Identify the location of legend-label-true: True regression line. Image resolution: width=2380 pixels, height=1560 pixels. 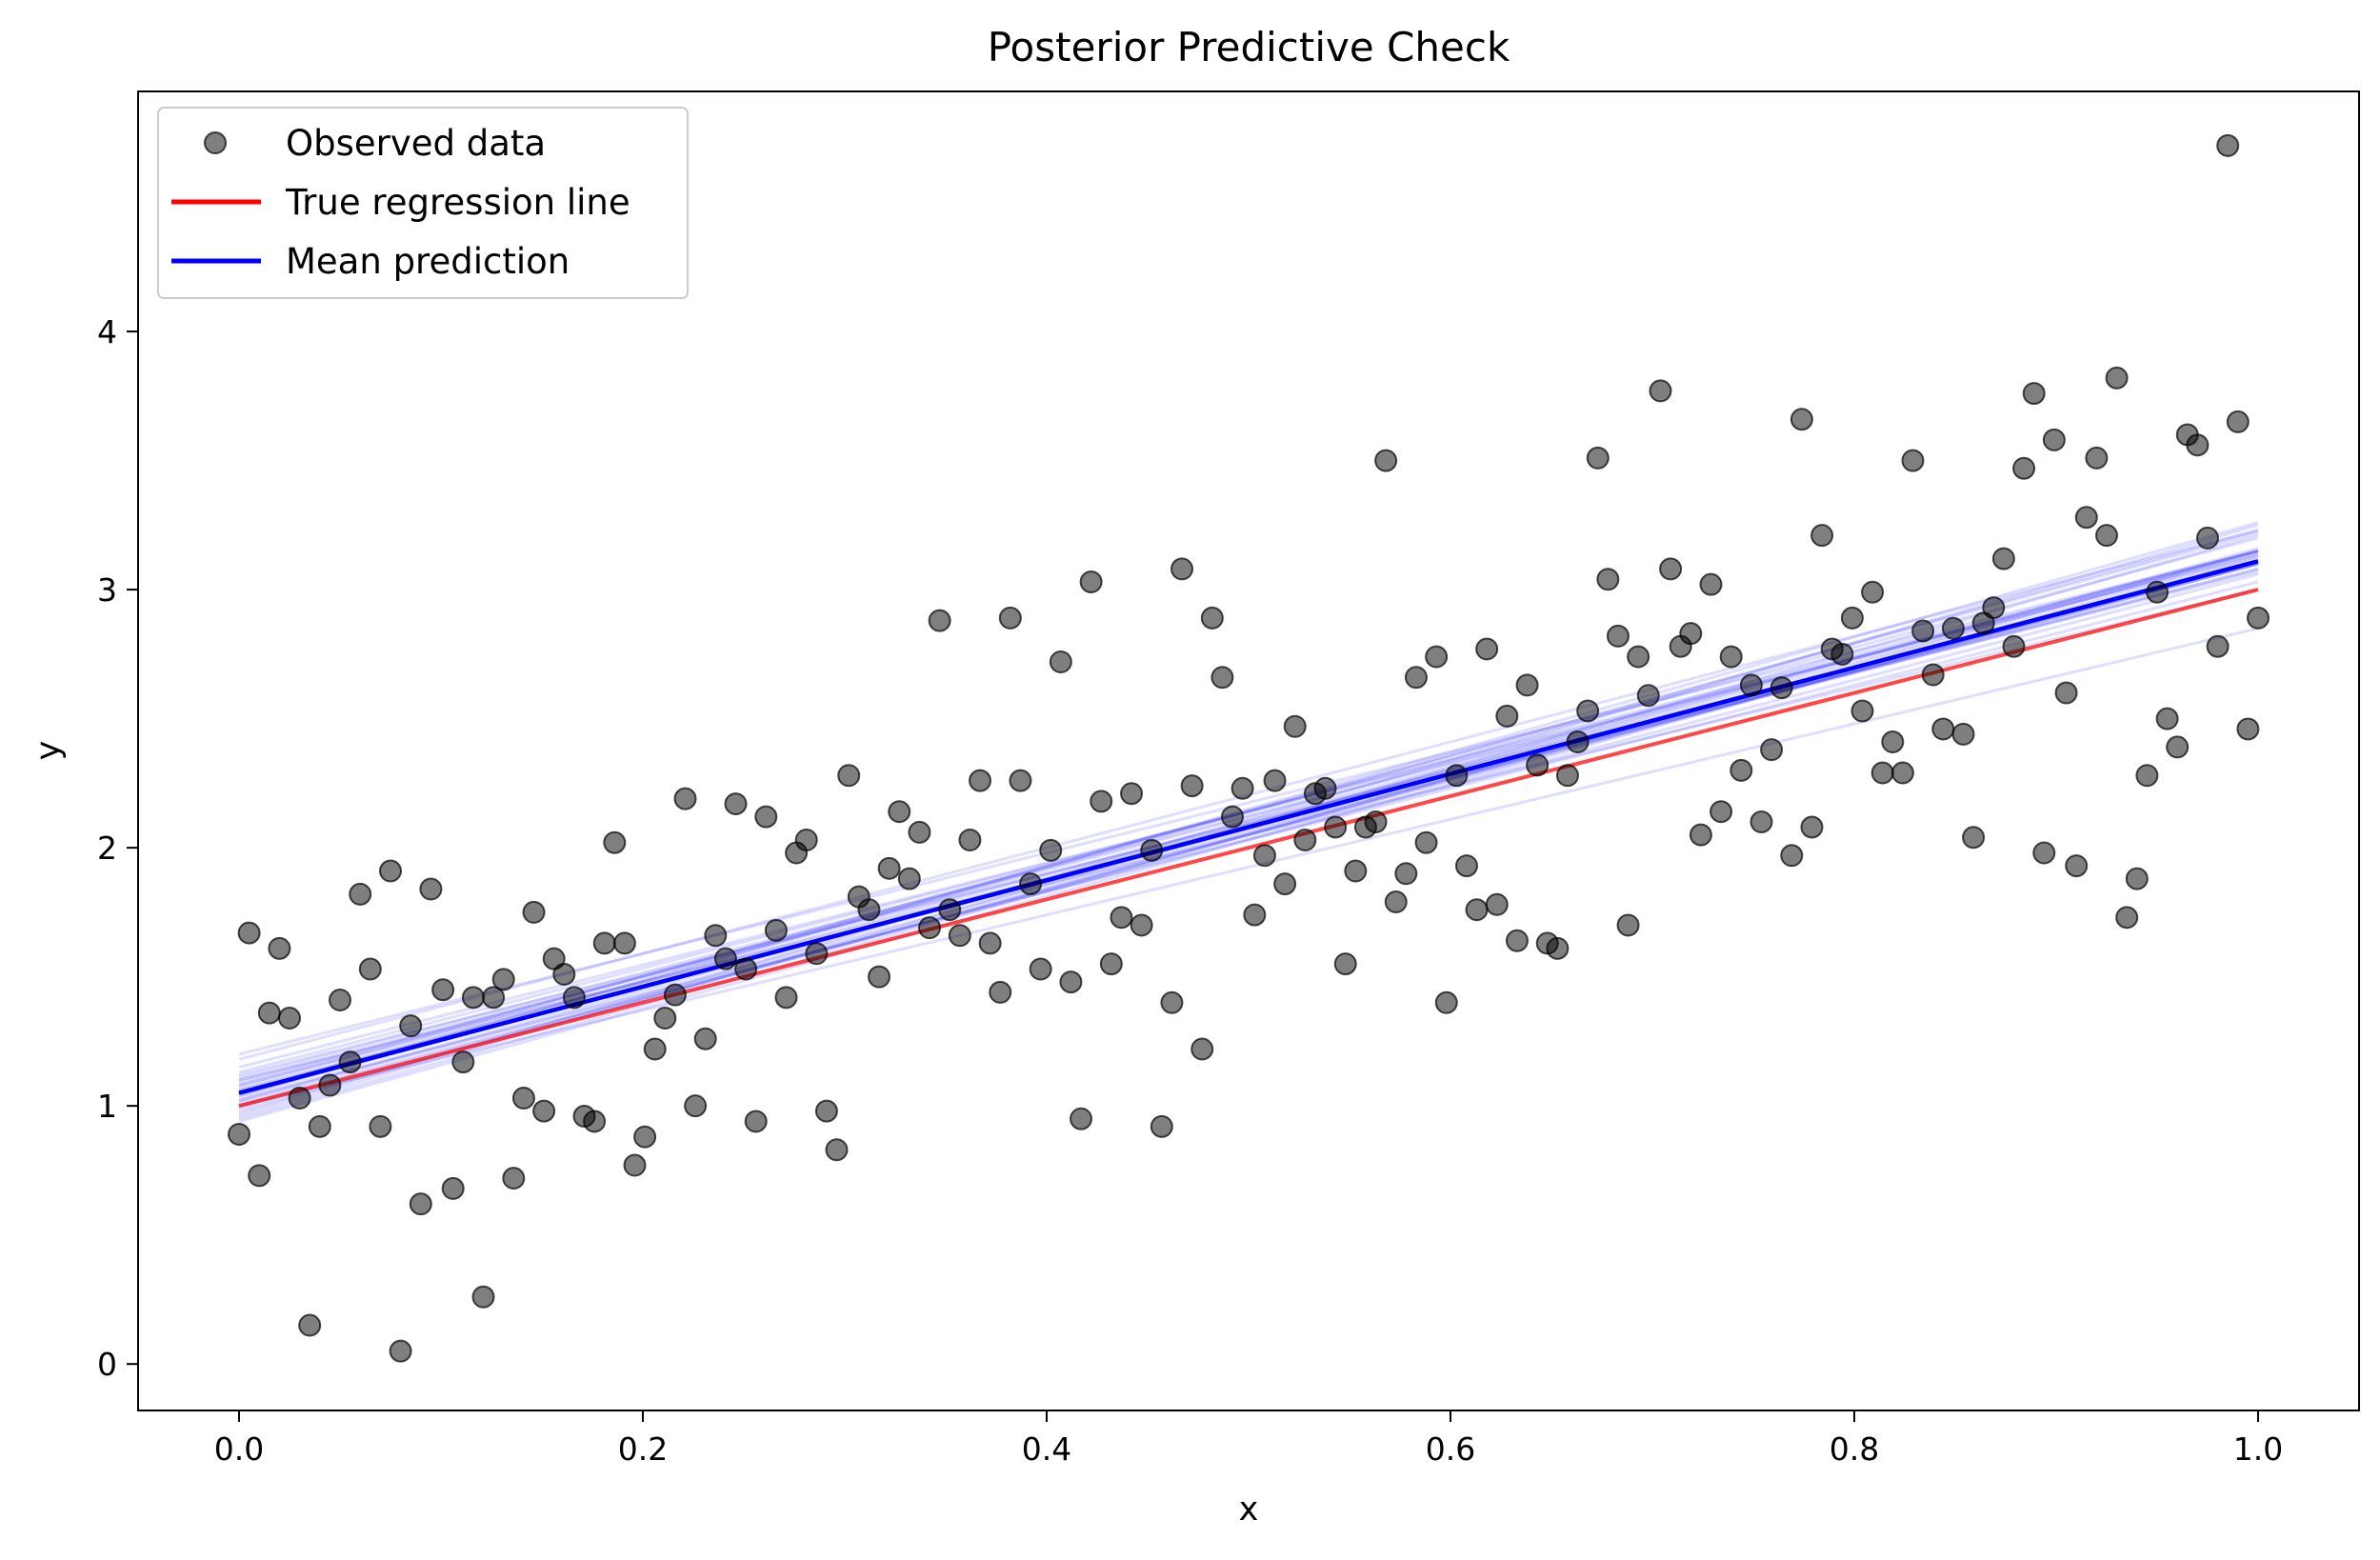
(457, 202).